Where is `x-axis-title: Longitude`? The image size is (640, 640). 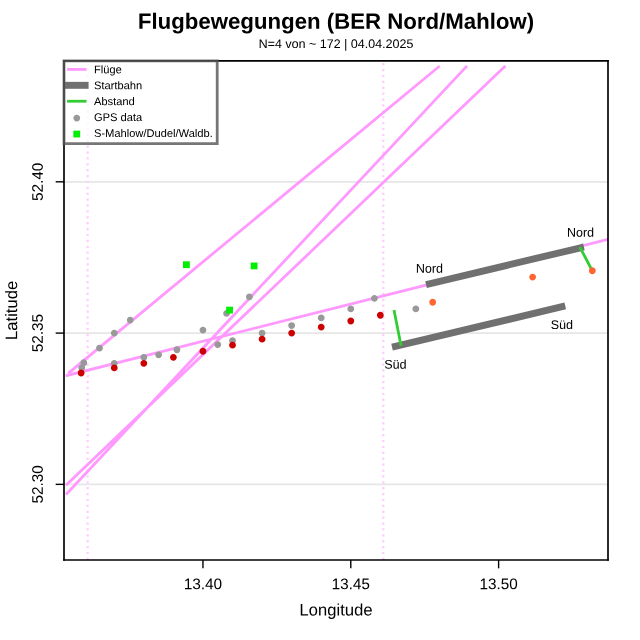 x-axis-title: Longitude is located at coordinates (336, 611).